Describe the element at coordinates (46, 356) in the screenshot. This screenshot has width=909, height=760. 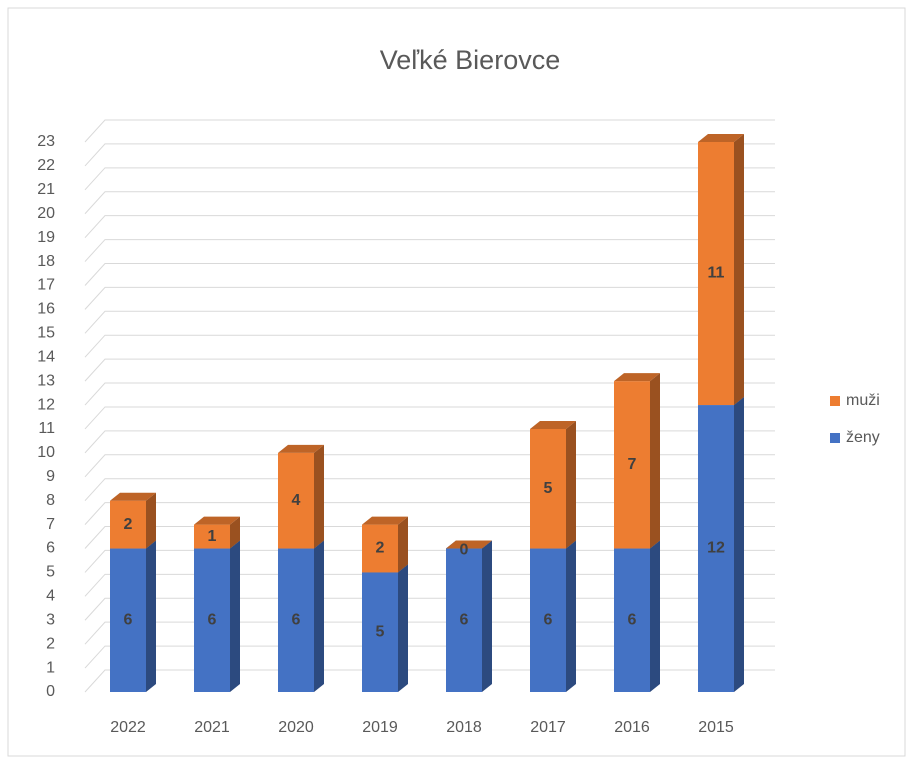
I see `y-tick-label: 14` at that location.